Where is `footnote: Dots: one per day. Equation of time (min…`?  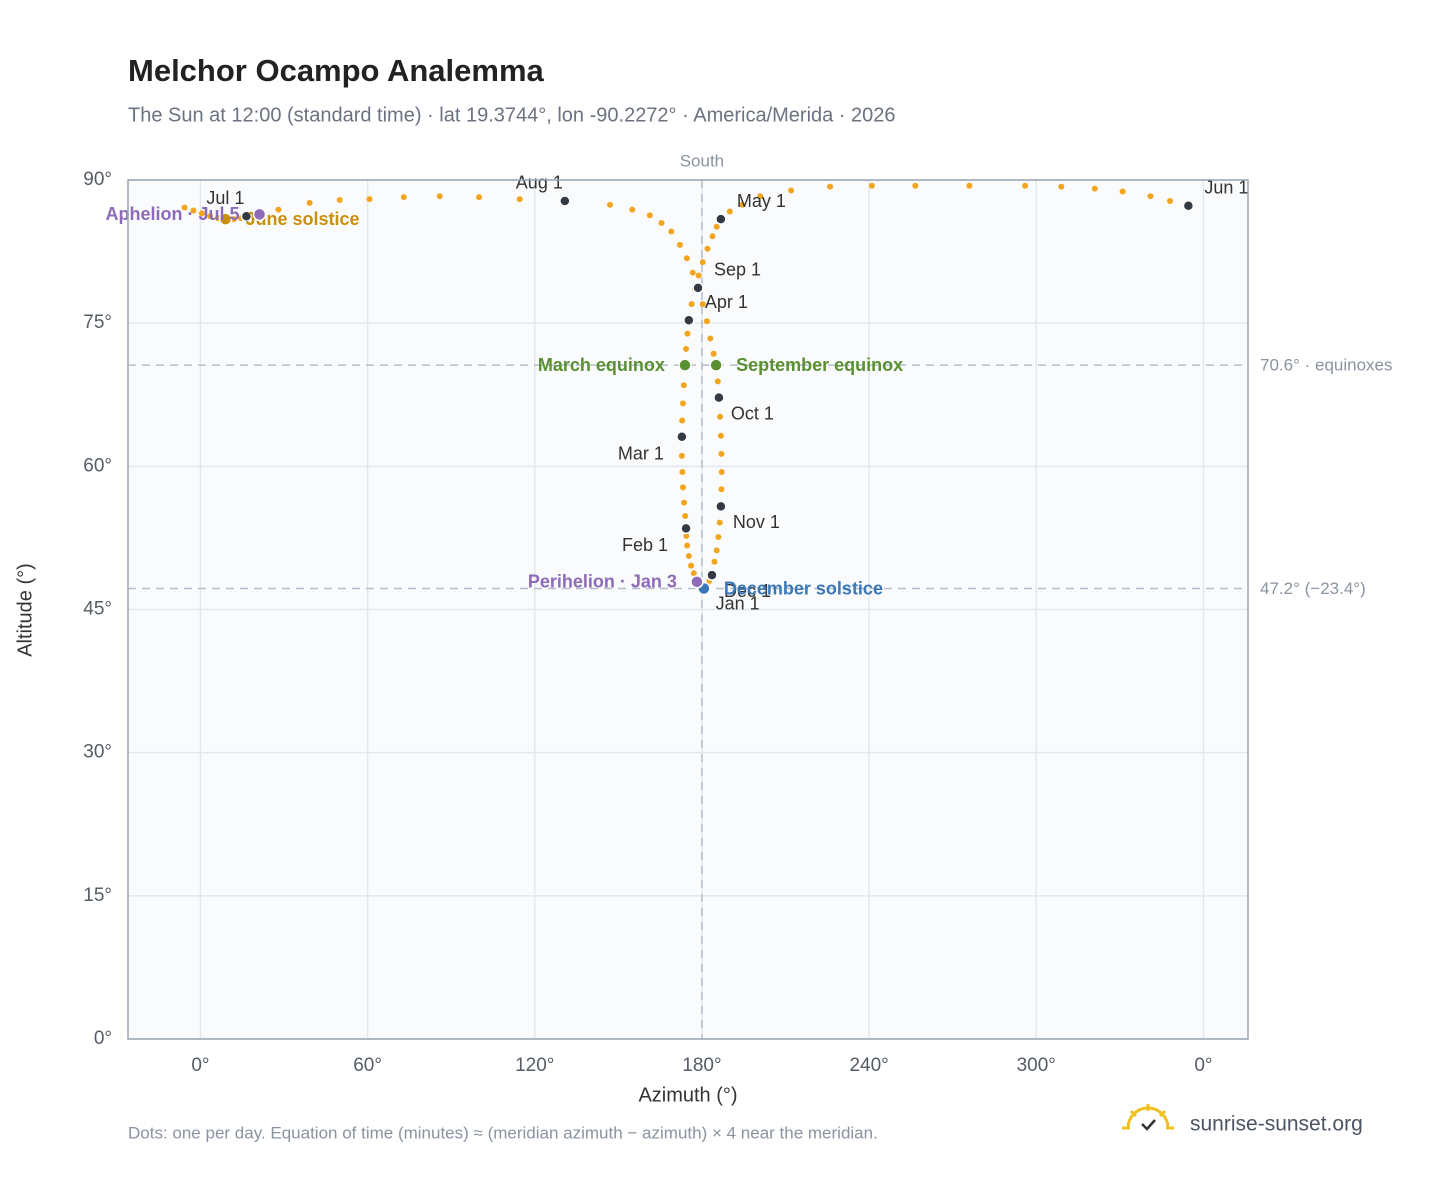
footnote: Dots: one per day. Equation of time (min… is located at coordinates (503, 1132).